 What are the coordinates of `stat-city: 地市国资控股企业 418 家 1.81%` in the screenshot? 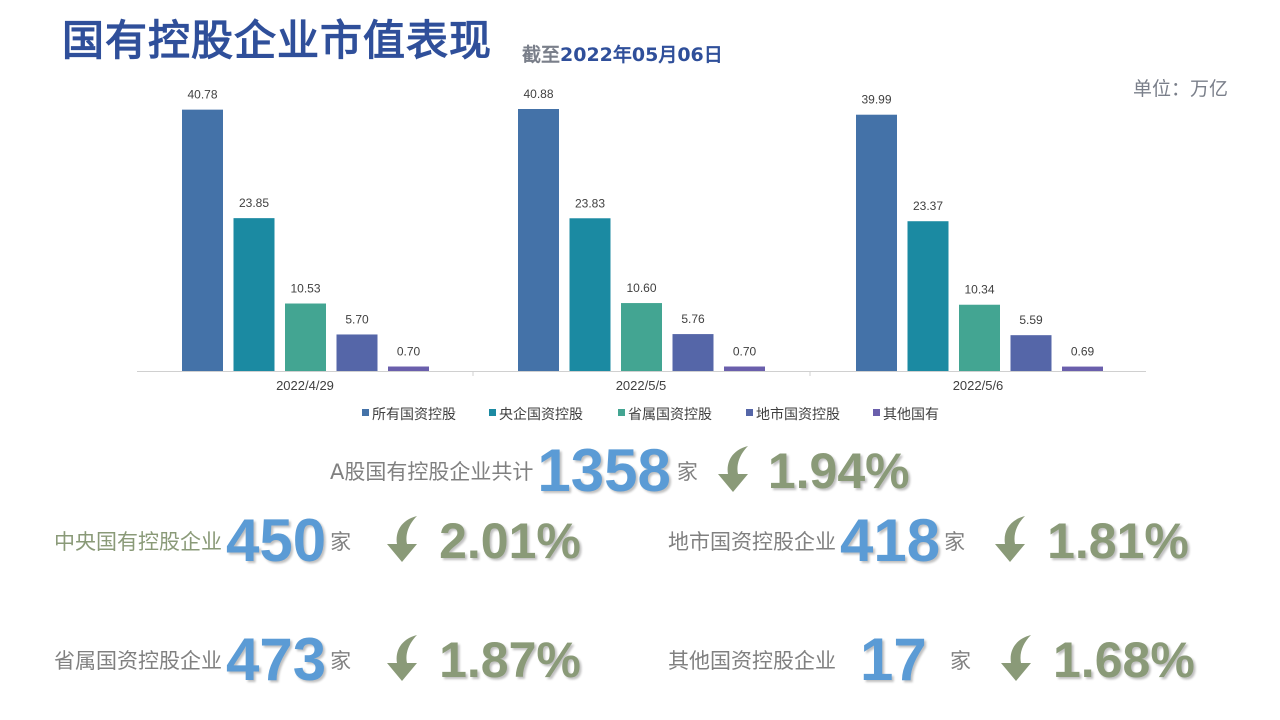 It's located at (928, 540).